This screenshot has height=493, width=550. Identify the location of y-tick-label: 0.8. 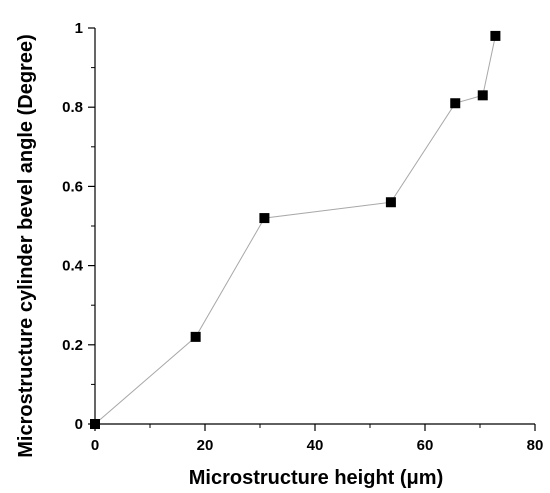
(72, 107).